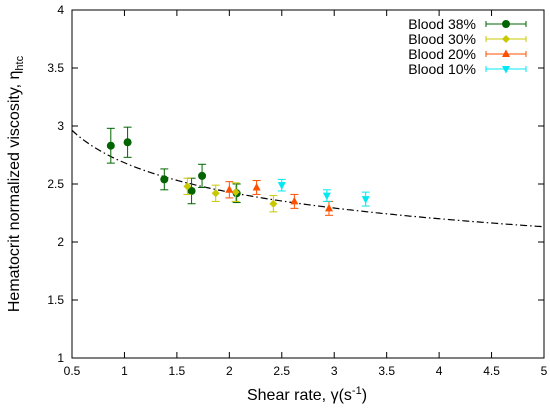 The height and width of the screenshot is (412, 550). Describe the element at coordinates (386, 371) in the screenshot. I see `x-tick-label: 3.5` at that location.